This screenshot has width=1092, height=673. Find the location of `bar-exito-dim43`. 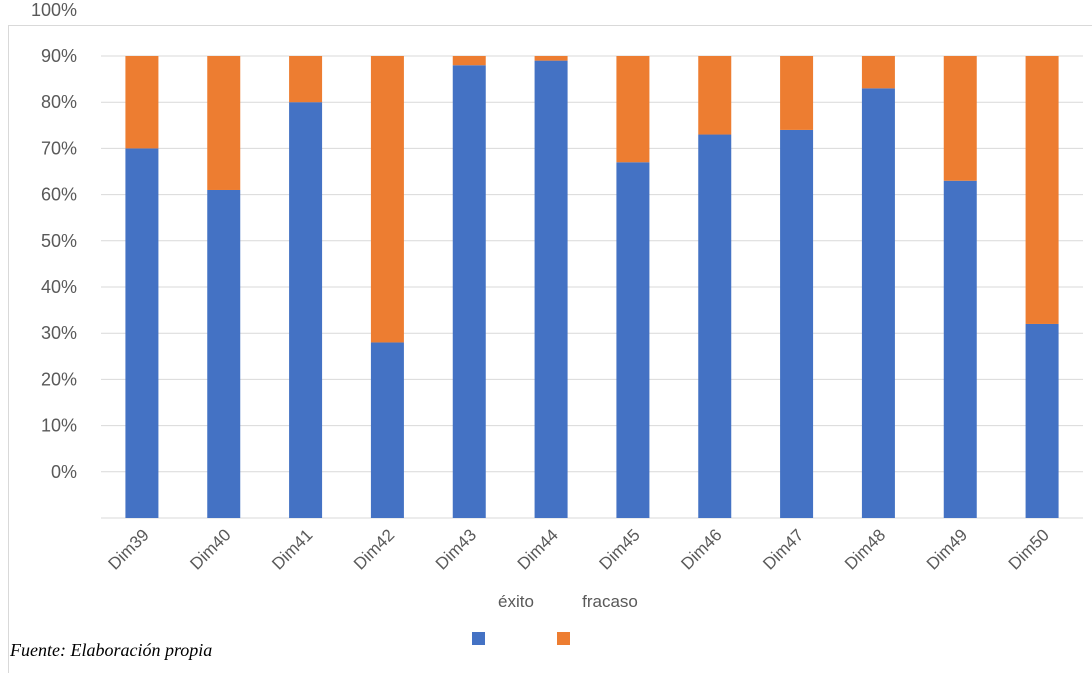

bar-exito-dim43 is located at coordinates (469, 292).